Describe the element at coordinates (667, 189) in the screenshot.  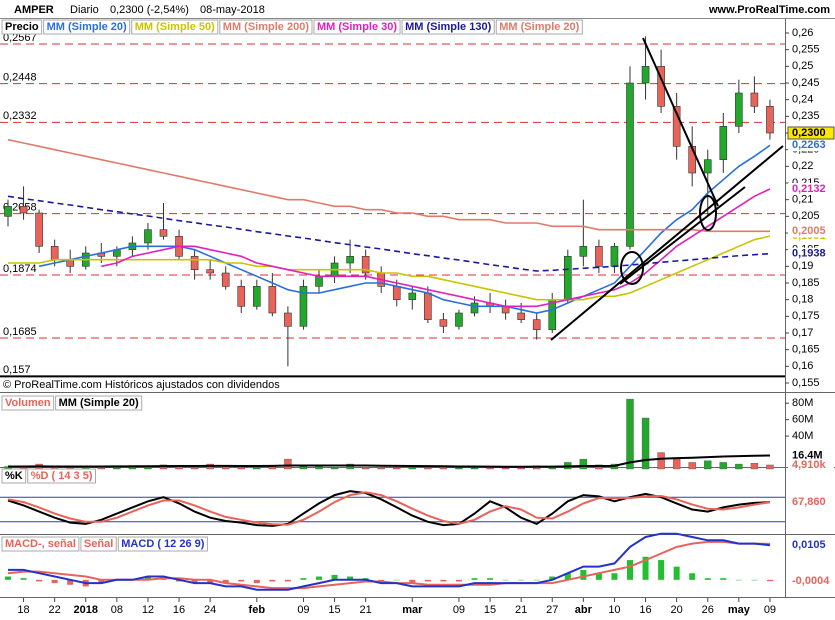
I see `drawings` at that location.